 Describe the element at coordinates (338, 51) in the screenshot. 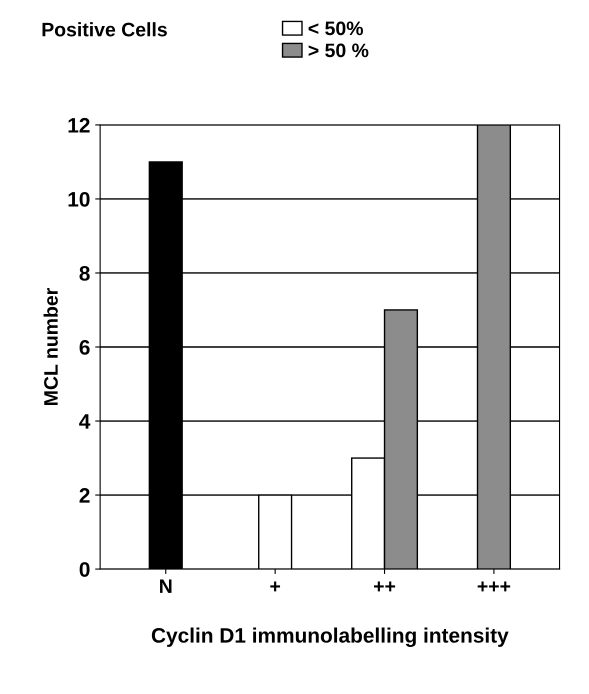

I see `legend-label: > 50 %` at that location.